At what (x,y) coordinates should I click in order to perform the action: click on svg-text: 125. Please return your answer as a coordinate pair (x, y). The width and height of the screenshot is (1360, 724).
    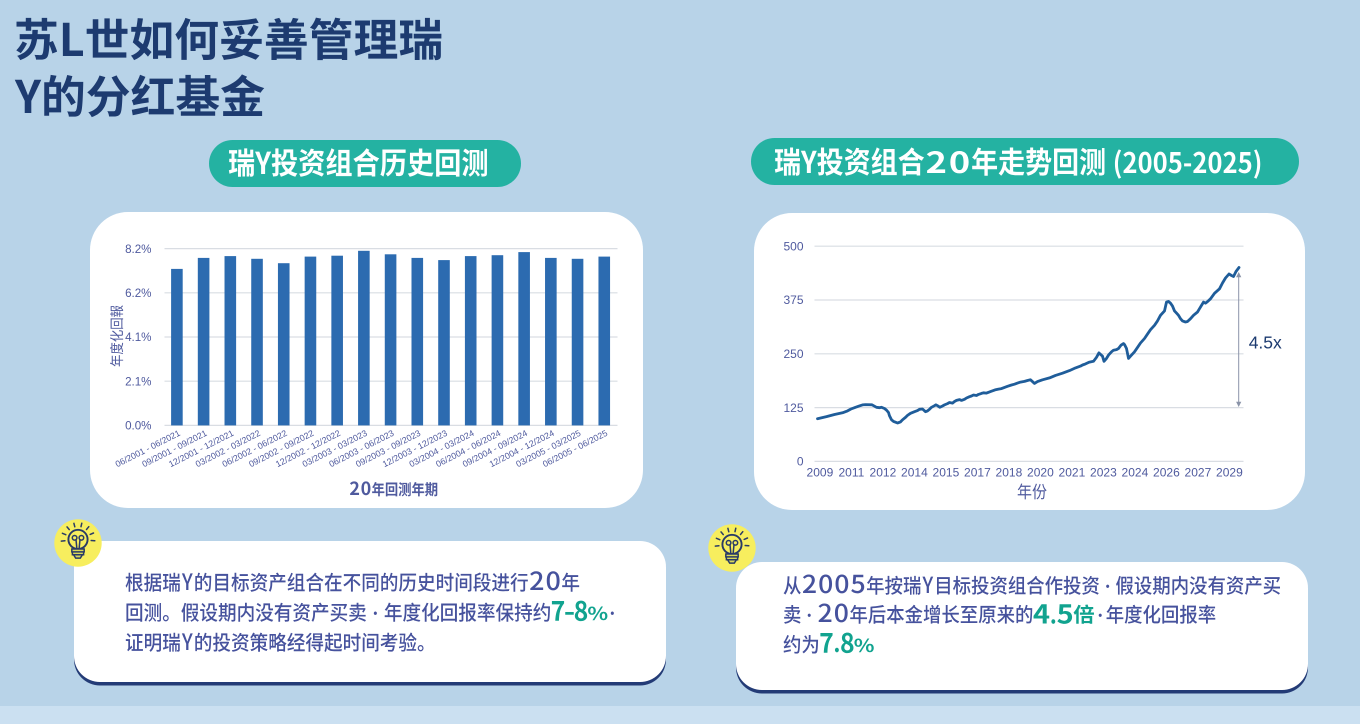
    Looking at the image, I should click on (793, 408).